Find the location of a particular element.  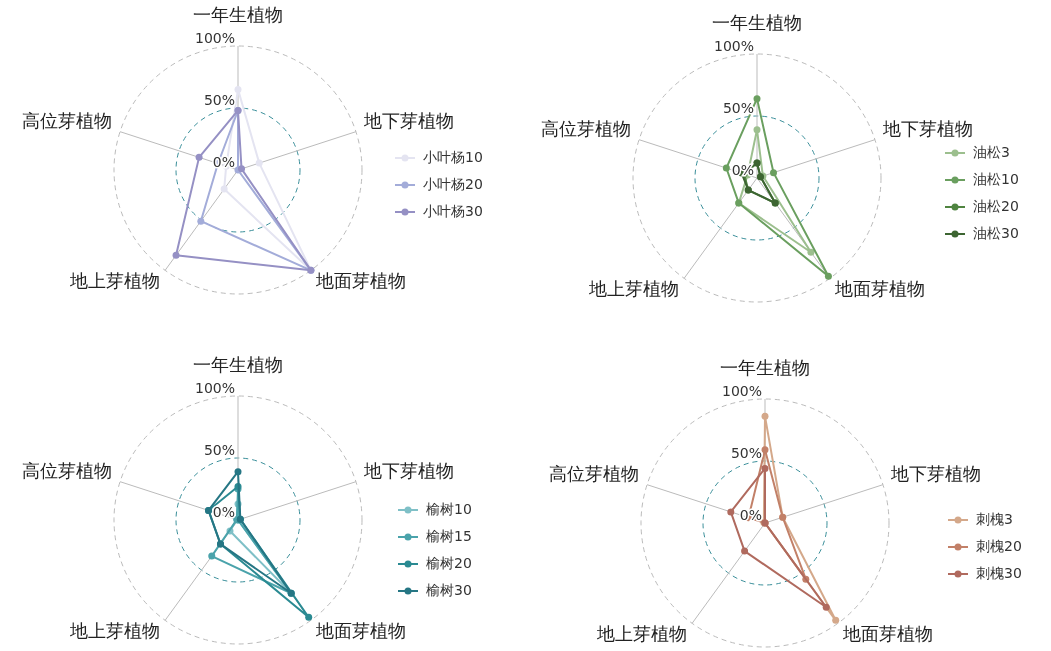

legend-label: 刺槐30 is located at coordinates (999, 573).